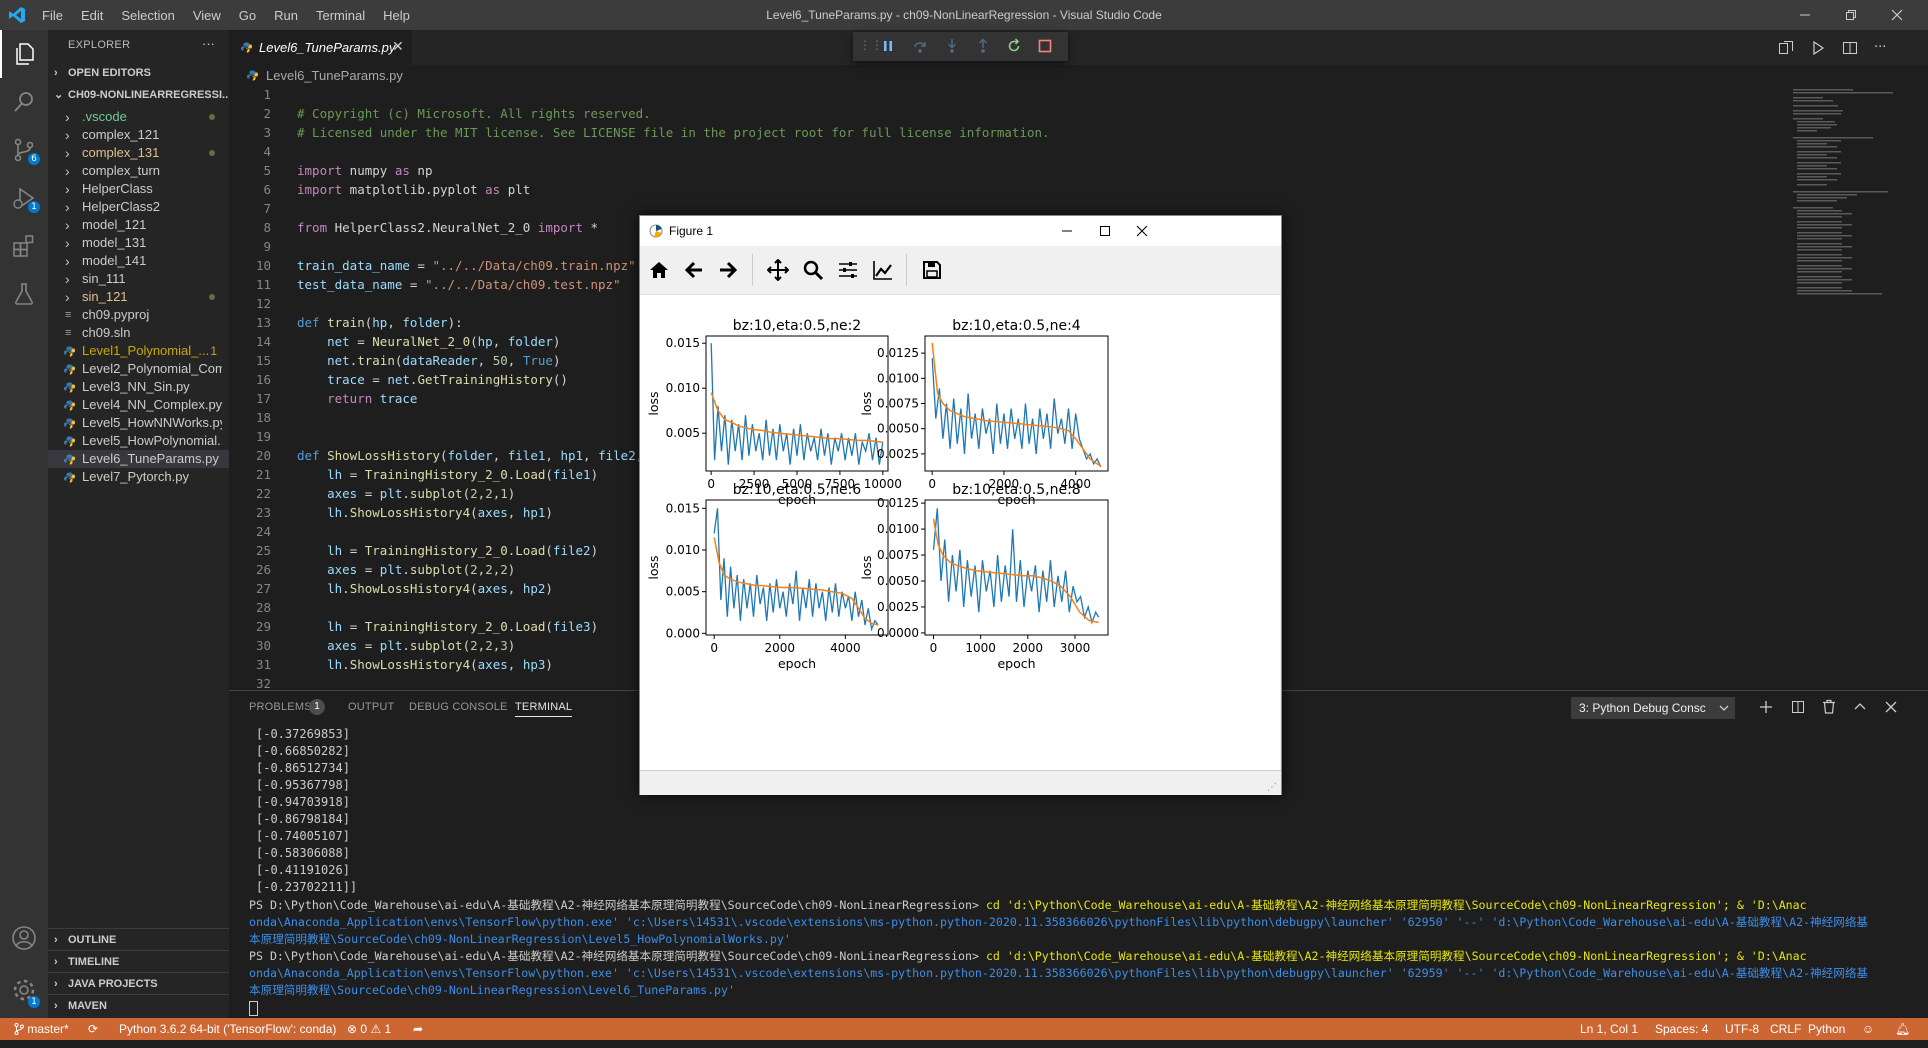 The width and height of the screenshot is (1928, 1048). Describe the element at coordinates (1805, 15) in the screenshot. I see `minimize-button` at that location.